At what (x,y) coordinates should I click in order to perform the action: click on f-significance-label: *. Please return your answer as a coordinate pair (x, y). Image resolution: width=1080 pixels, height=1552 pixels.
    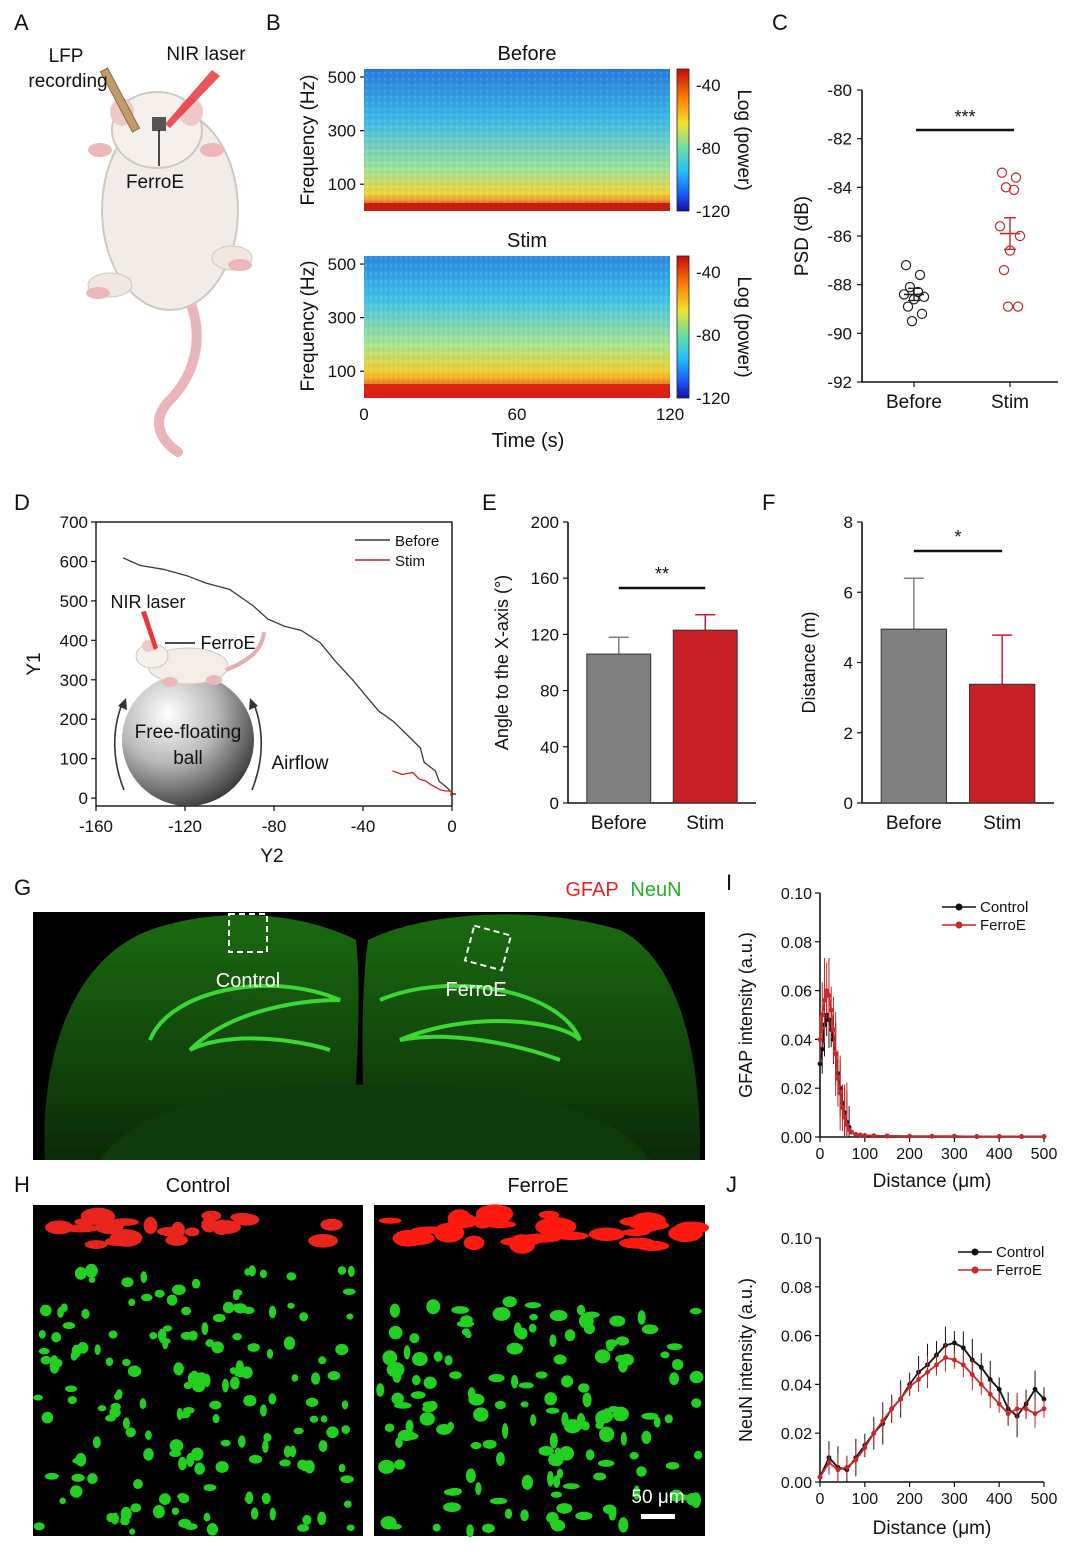
    Looking at the image, I should click on (957, 537).